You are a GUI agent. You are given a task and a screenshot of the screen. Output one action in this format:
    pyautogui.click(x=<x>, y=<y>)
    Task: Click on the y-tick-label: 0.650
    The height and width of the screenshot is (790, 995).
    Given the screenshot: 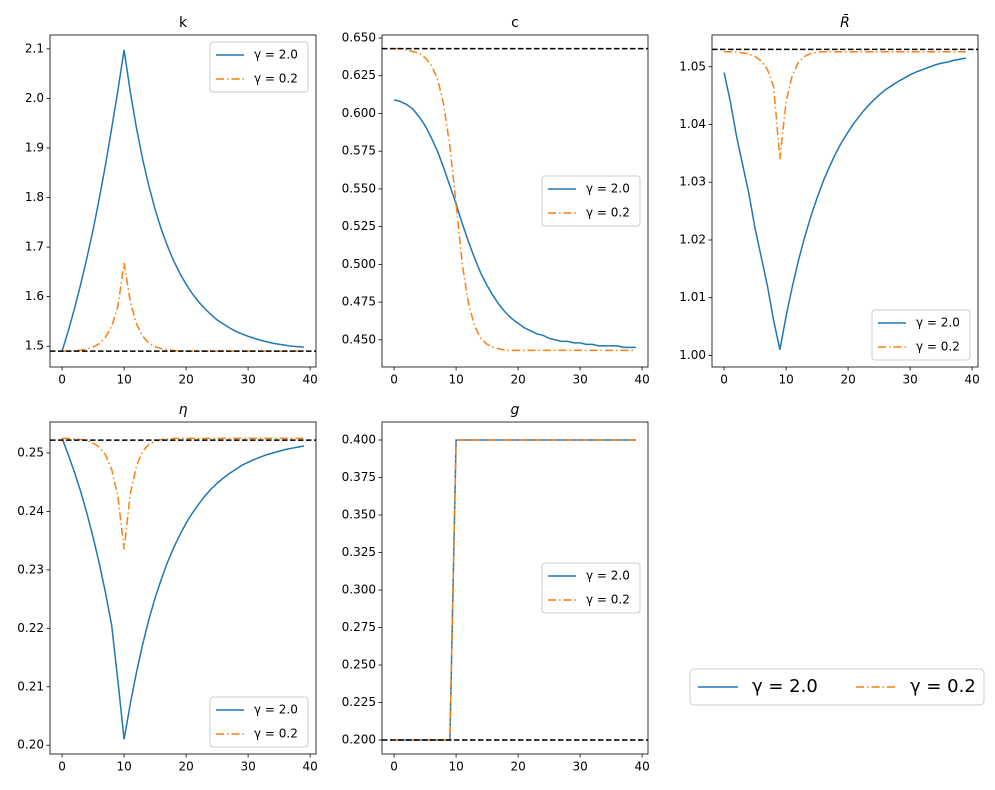 What is the action you would take?
    pyautogui.click(x=359, y=38)
    